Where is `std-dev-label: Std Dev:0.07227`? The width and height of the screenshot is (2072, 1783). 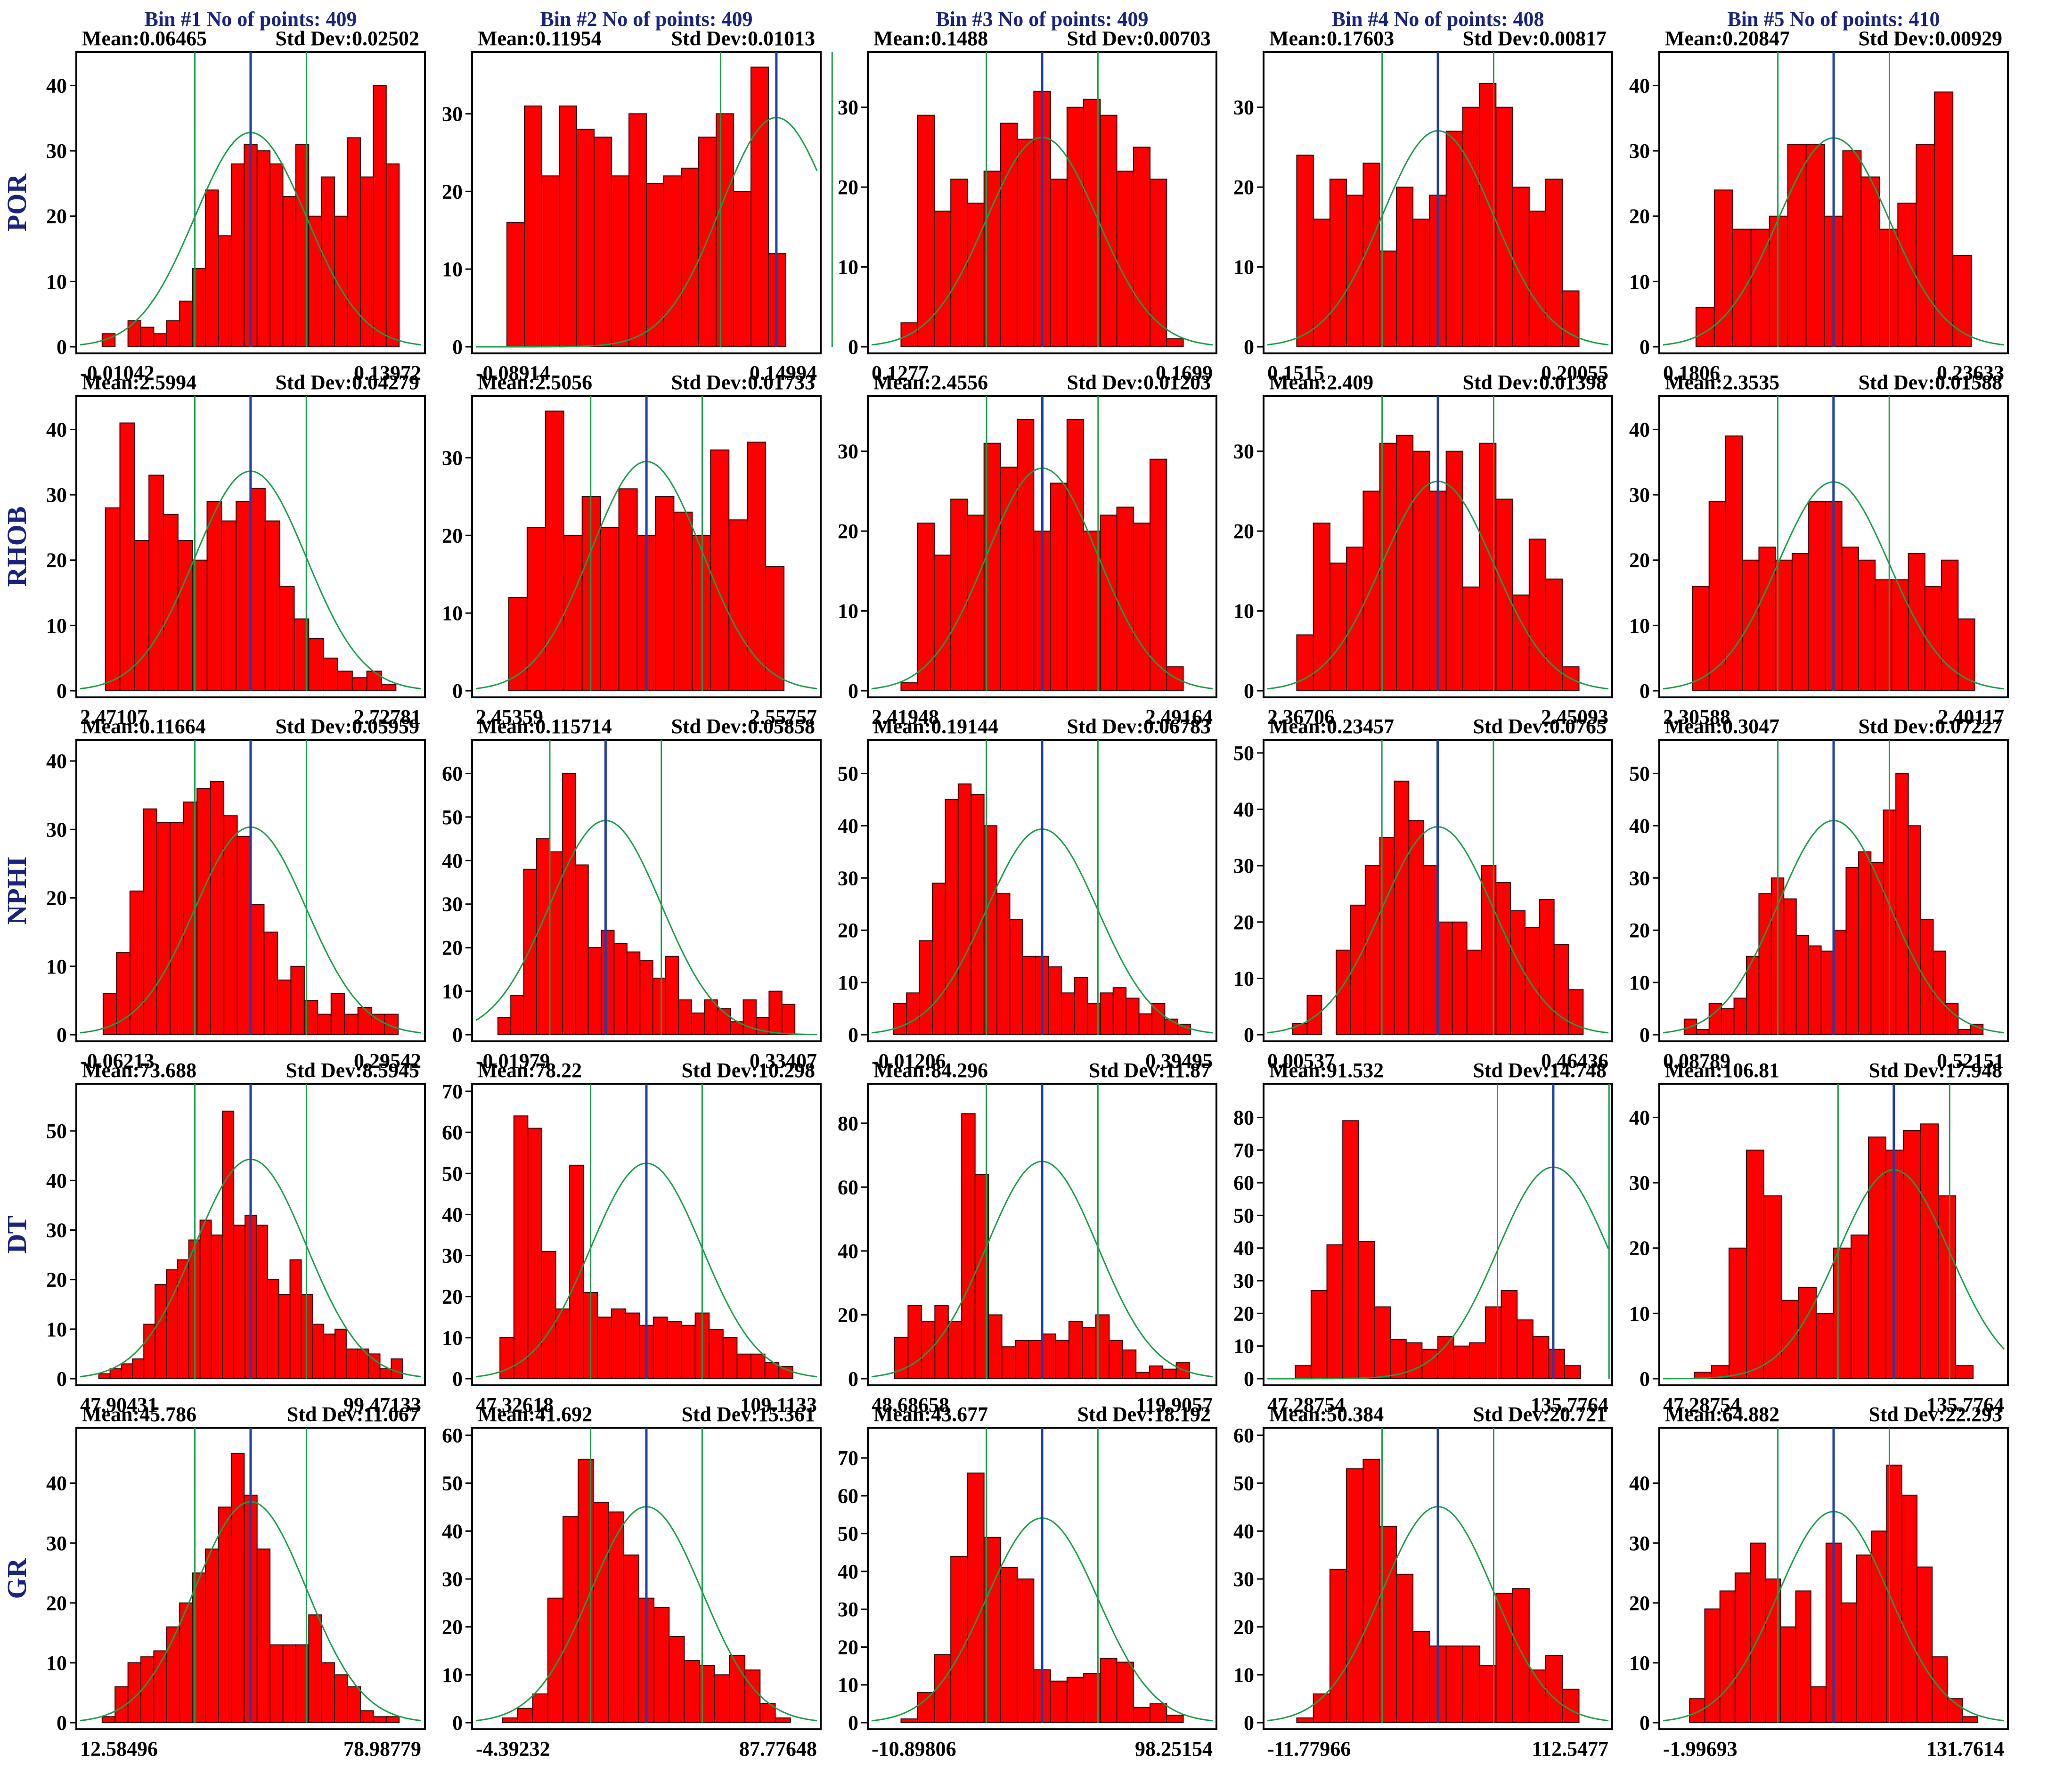
std-dev-label: Std Dev:0.07227 is located at coordinates (1930, 726).